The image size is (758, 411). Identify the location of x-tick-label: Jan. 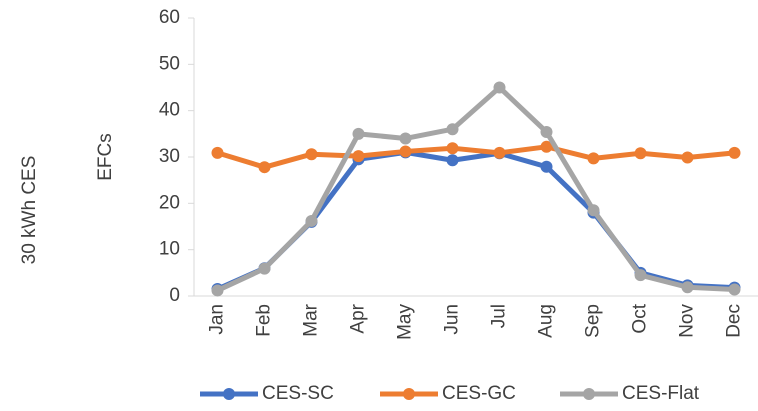
(217, 319).